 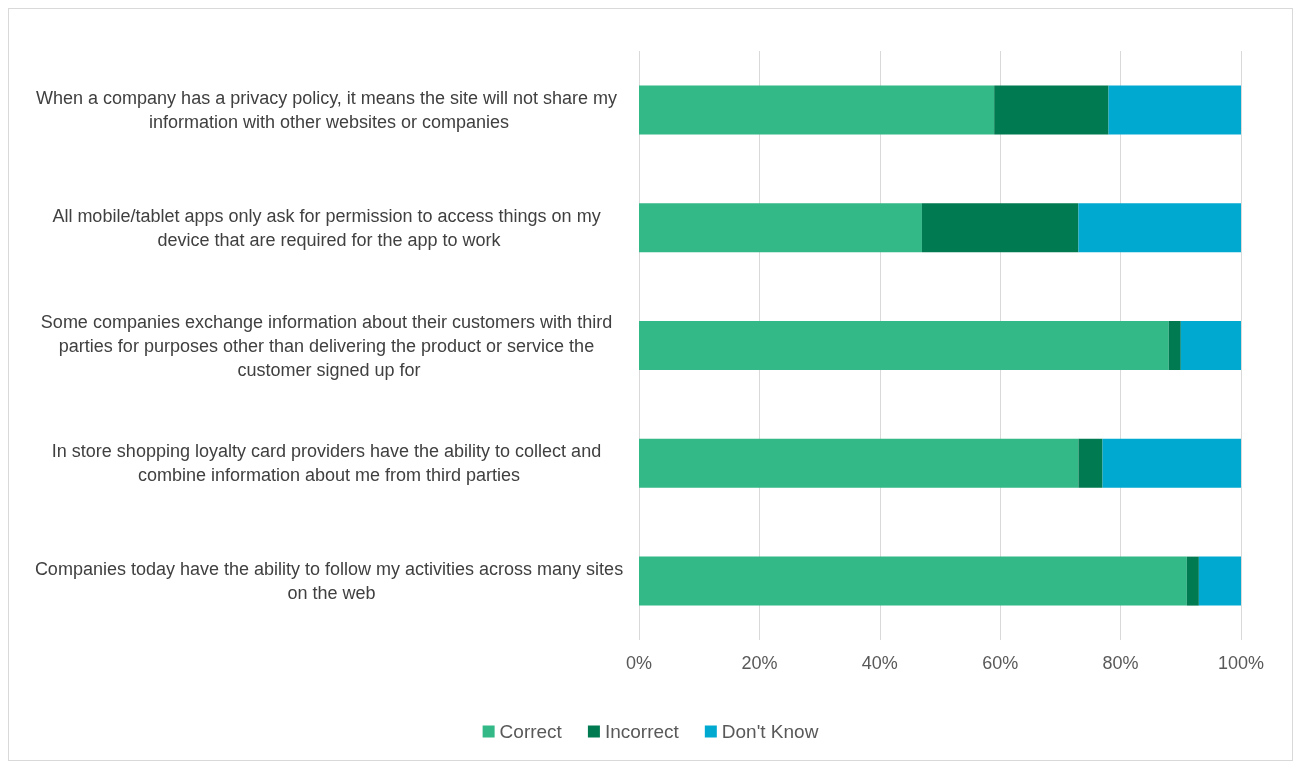 I want to click on y-tick-label: Some companies exchange information about their customers with third parties for purposes other than delivering the product or service the customer signed up for, so click(x=329, y=345).